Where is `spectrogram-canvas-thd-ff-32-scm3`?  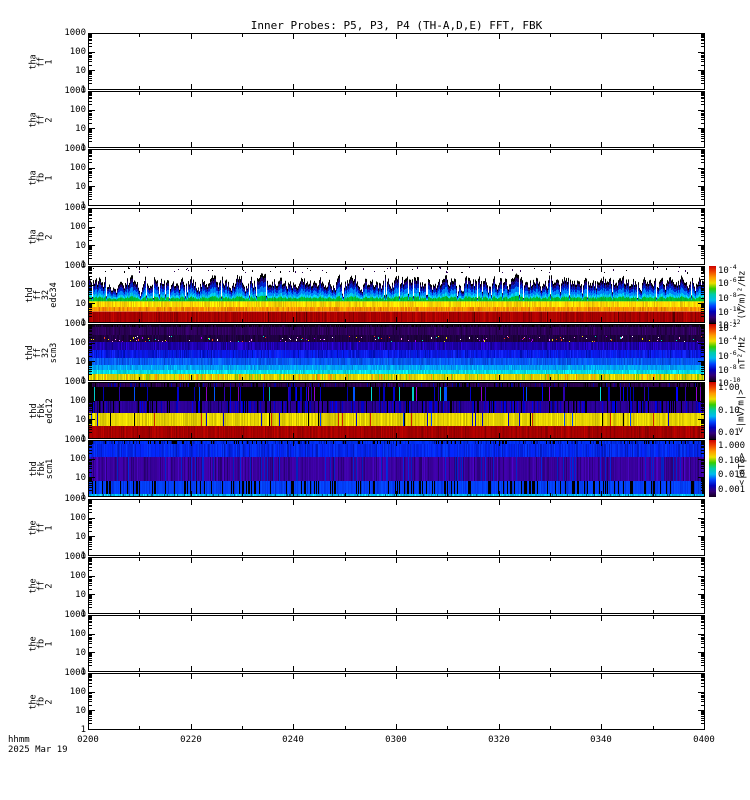
spectrogram-canvas-thd-ff-32-scm3 is located at coordinates (396, 352).